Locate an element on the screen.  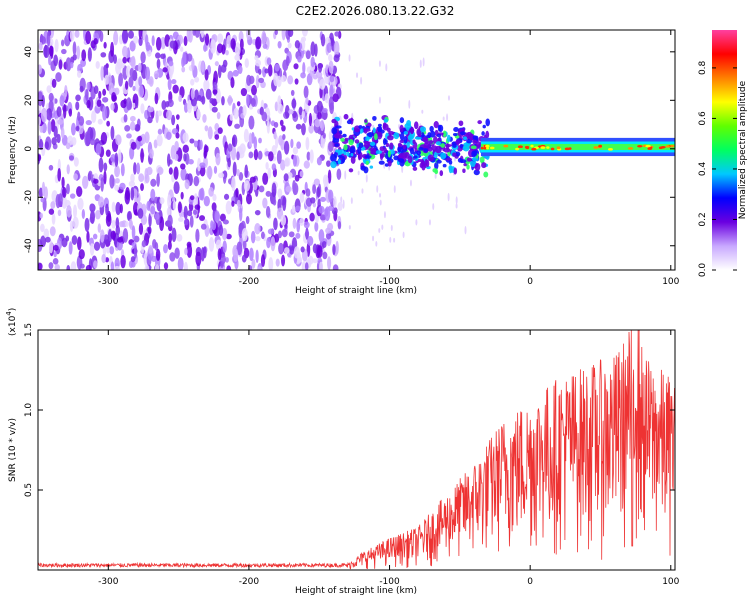
colorbar-tick-label: 0.0 is located at coordinates (703, 270).